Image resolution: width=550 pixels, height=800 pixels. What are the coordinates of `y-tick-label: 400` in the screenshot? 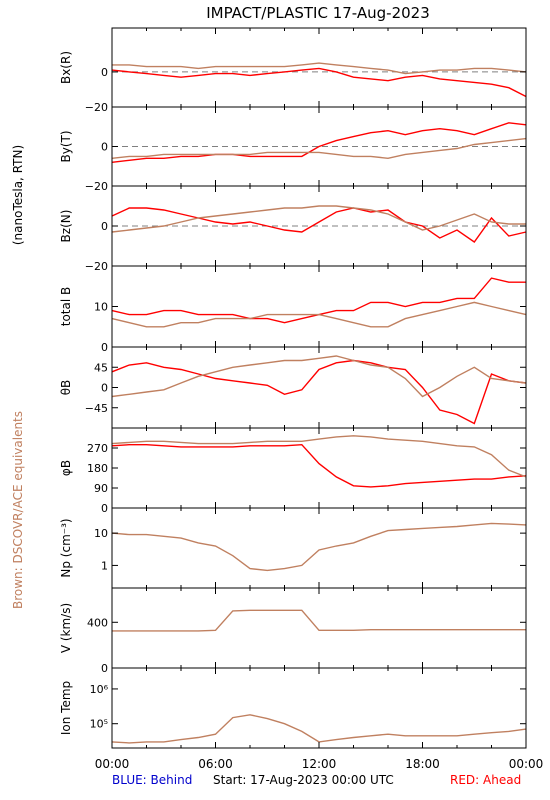 It's located at (97, 622).